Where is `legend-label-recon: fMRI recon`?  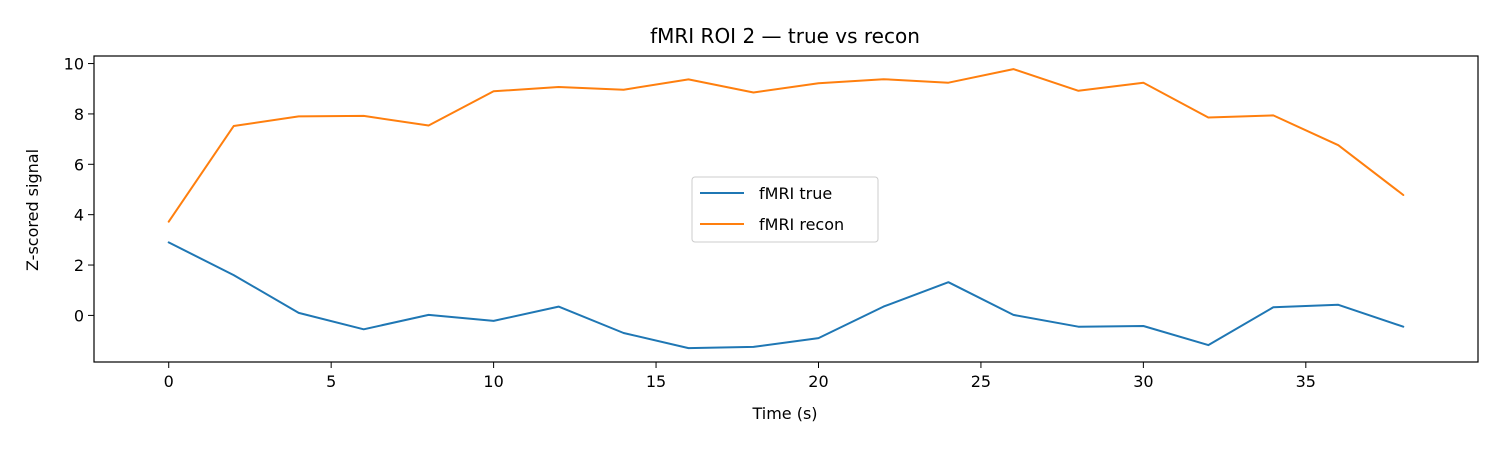
legend-label-recon: fMRI recon is located at coordinates (801, 224).